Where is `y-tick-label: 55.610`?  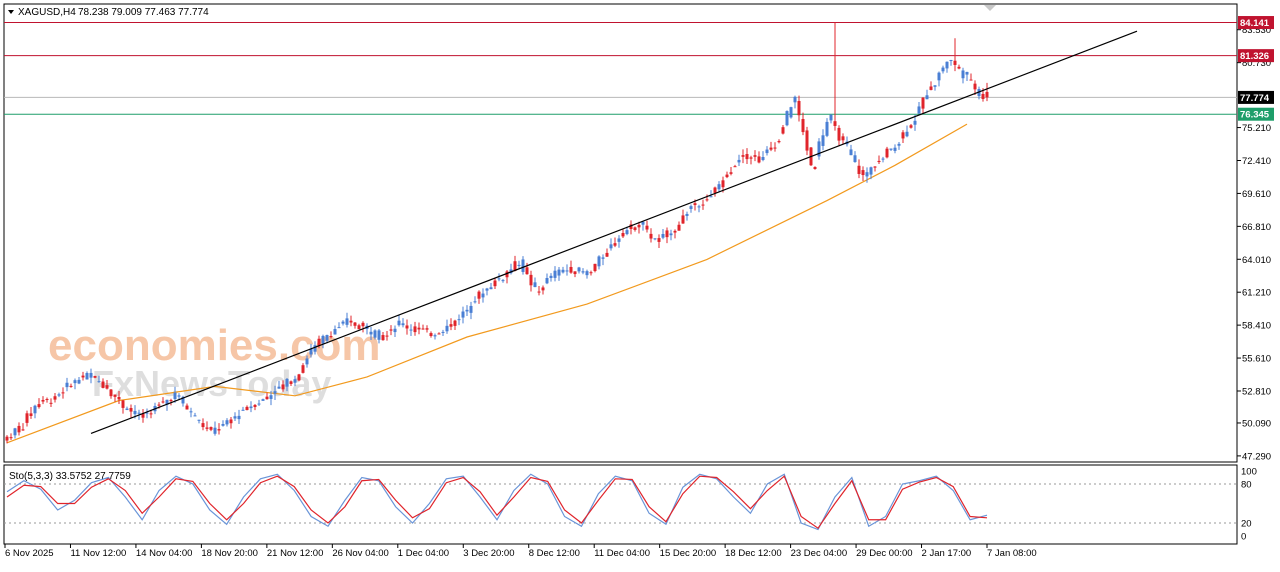 y-tick-label: 55.610 is located at coordinates (1256, 359).